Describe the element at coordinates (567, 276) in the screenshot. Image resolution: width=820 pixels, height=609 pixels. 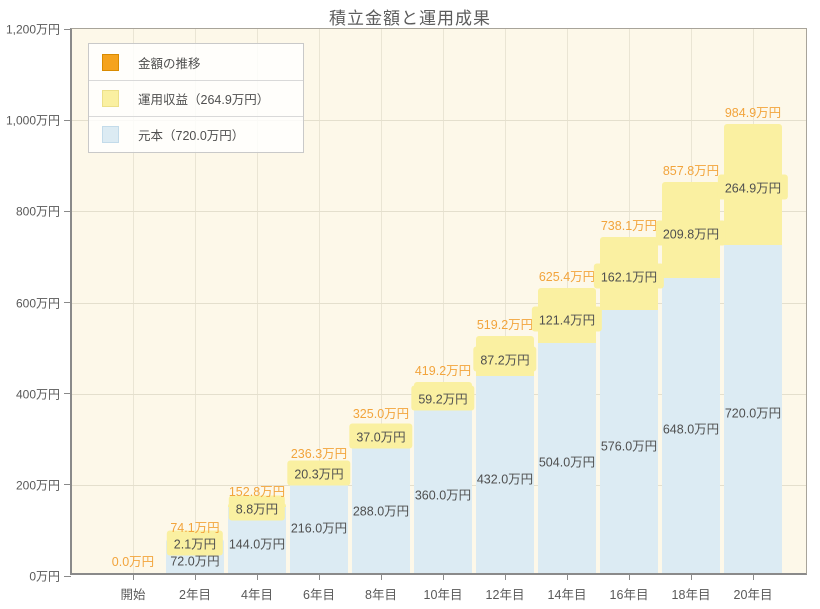
I see `total-value-label: 625.4万円` at that location.